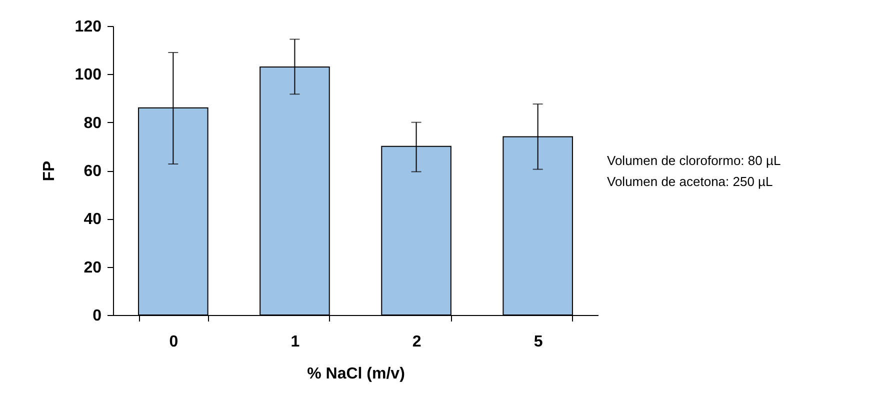  I want to click on y-tick-label: 40, so click(93, 219).